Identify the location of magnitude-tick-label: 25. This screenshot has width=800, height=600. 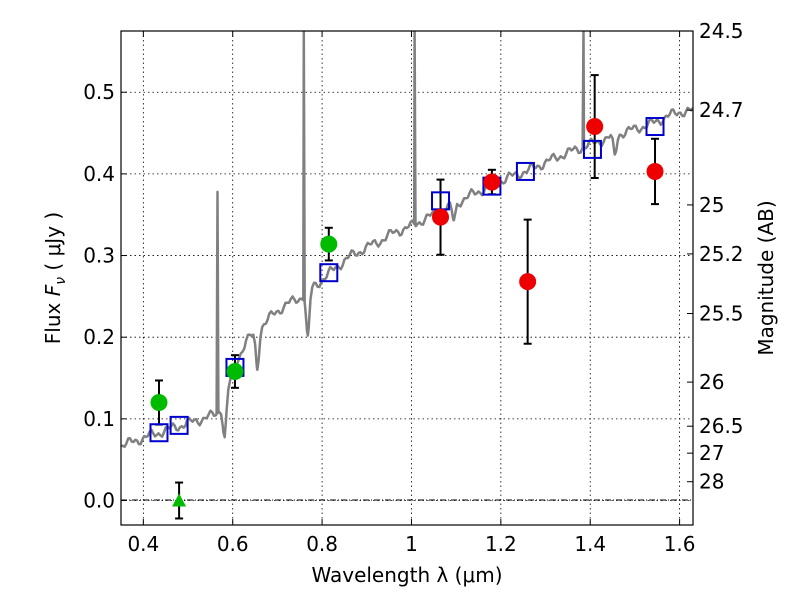
(711, 205).